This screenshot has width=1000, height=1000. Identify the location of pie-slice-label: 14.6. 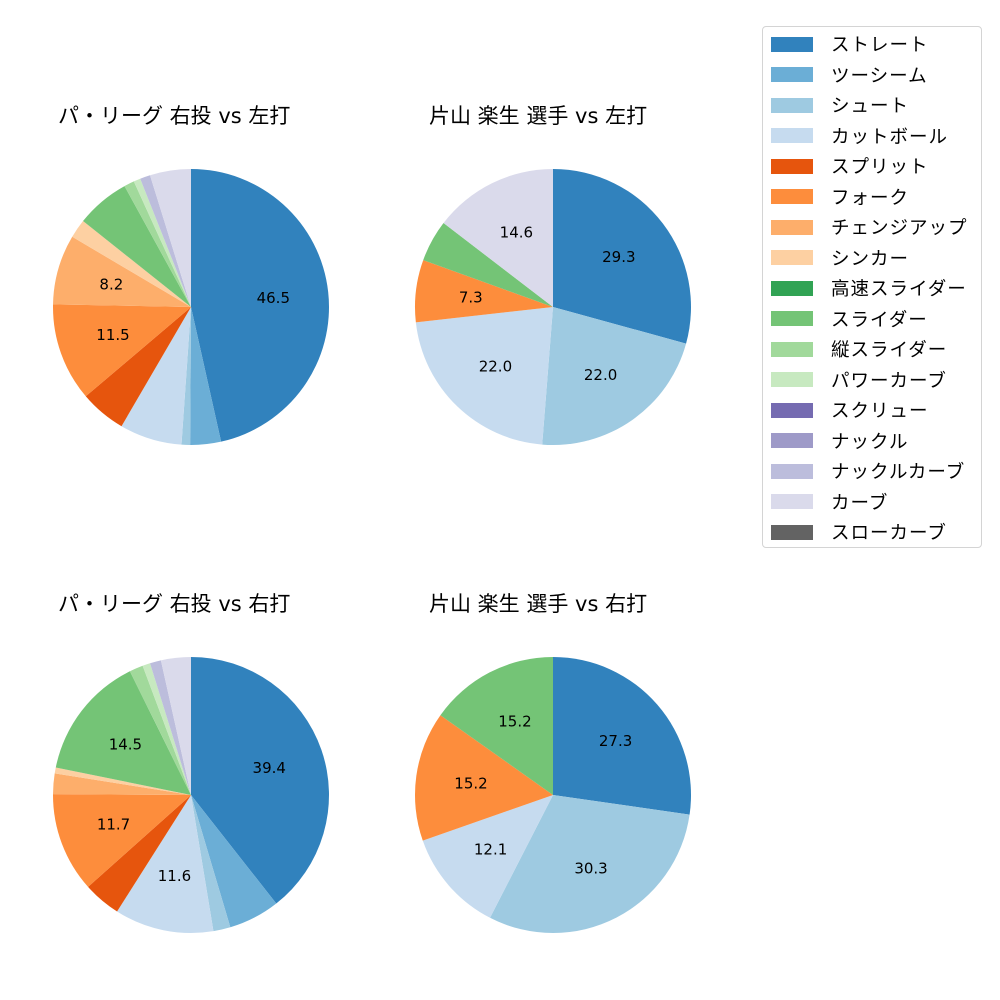
(516, 233).